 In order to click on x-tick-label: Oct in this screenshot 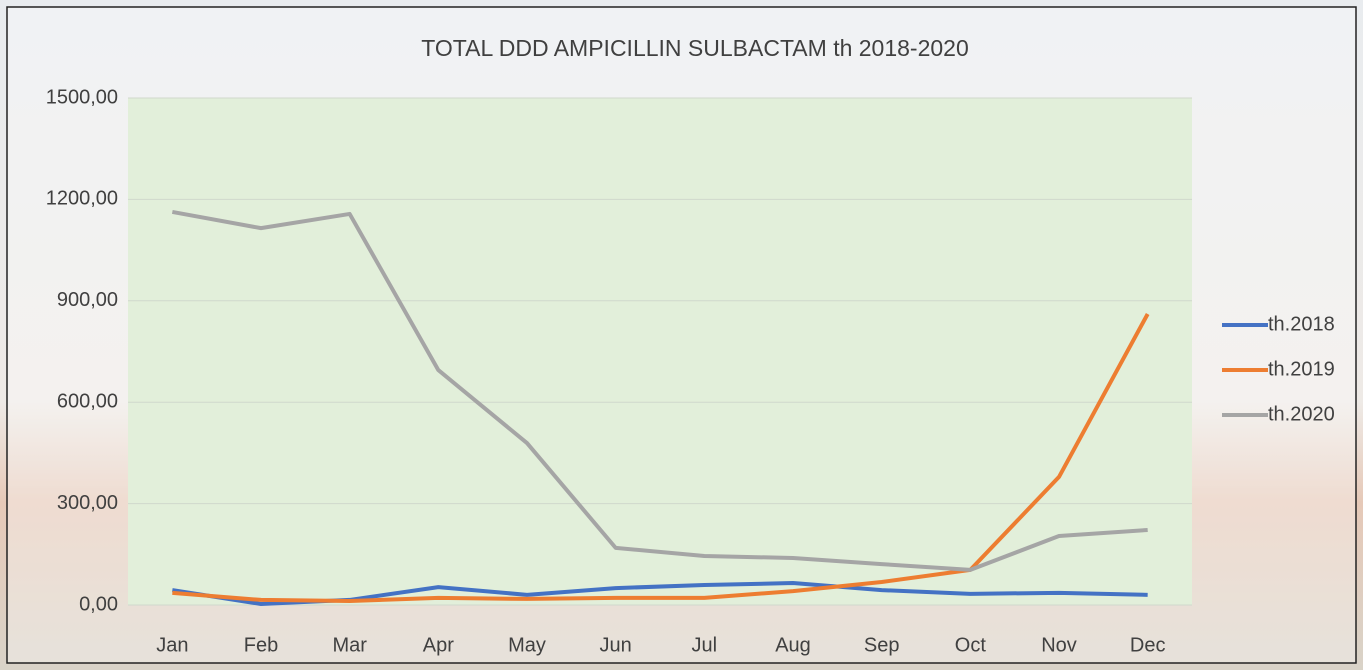, I will do `click(971, 645)`.